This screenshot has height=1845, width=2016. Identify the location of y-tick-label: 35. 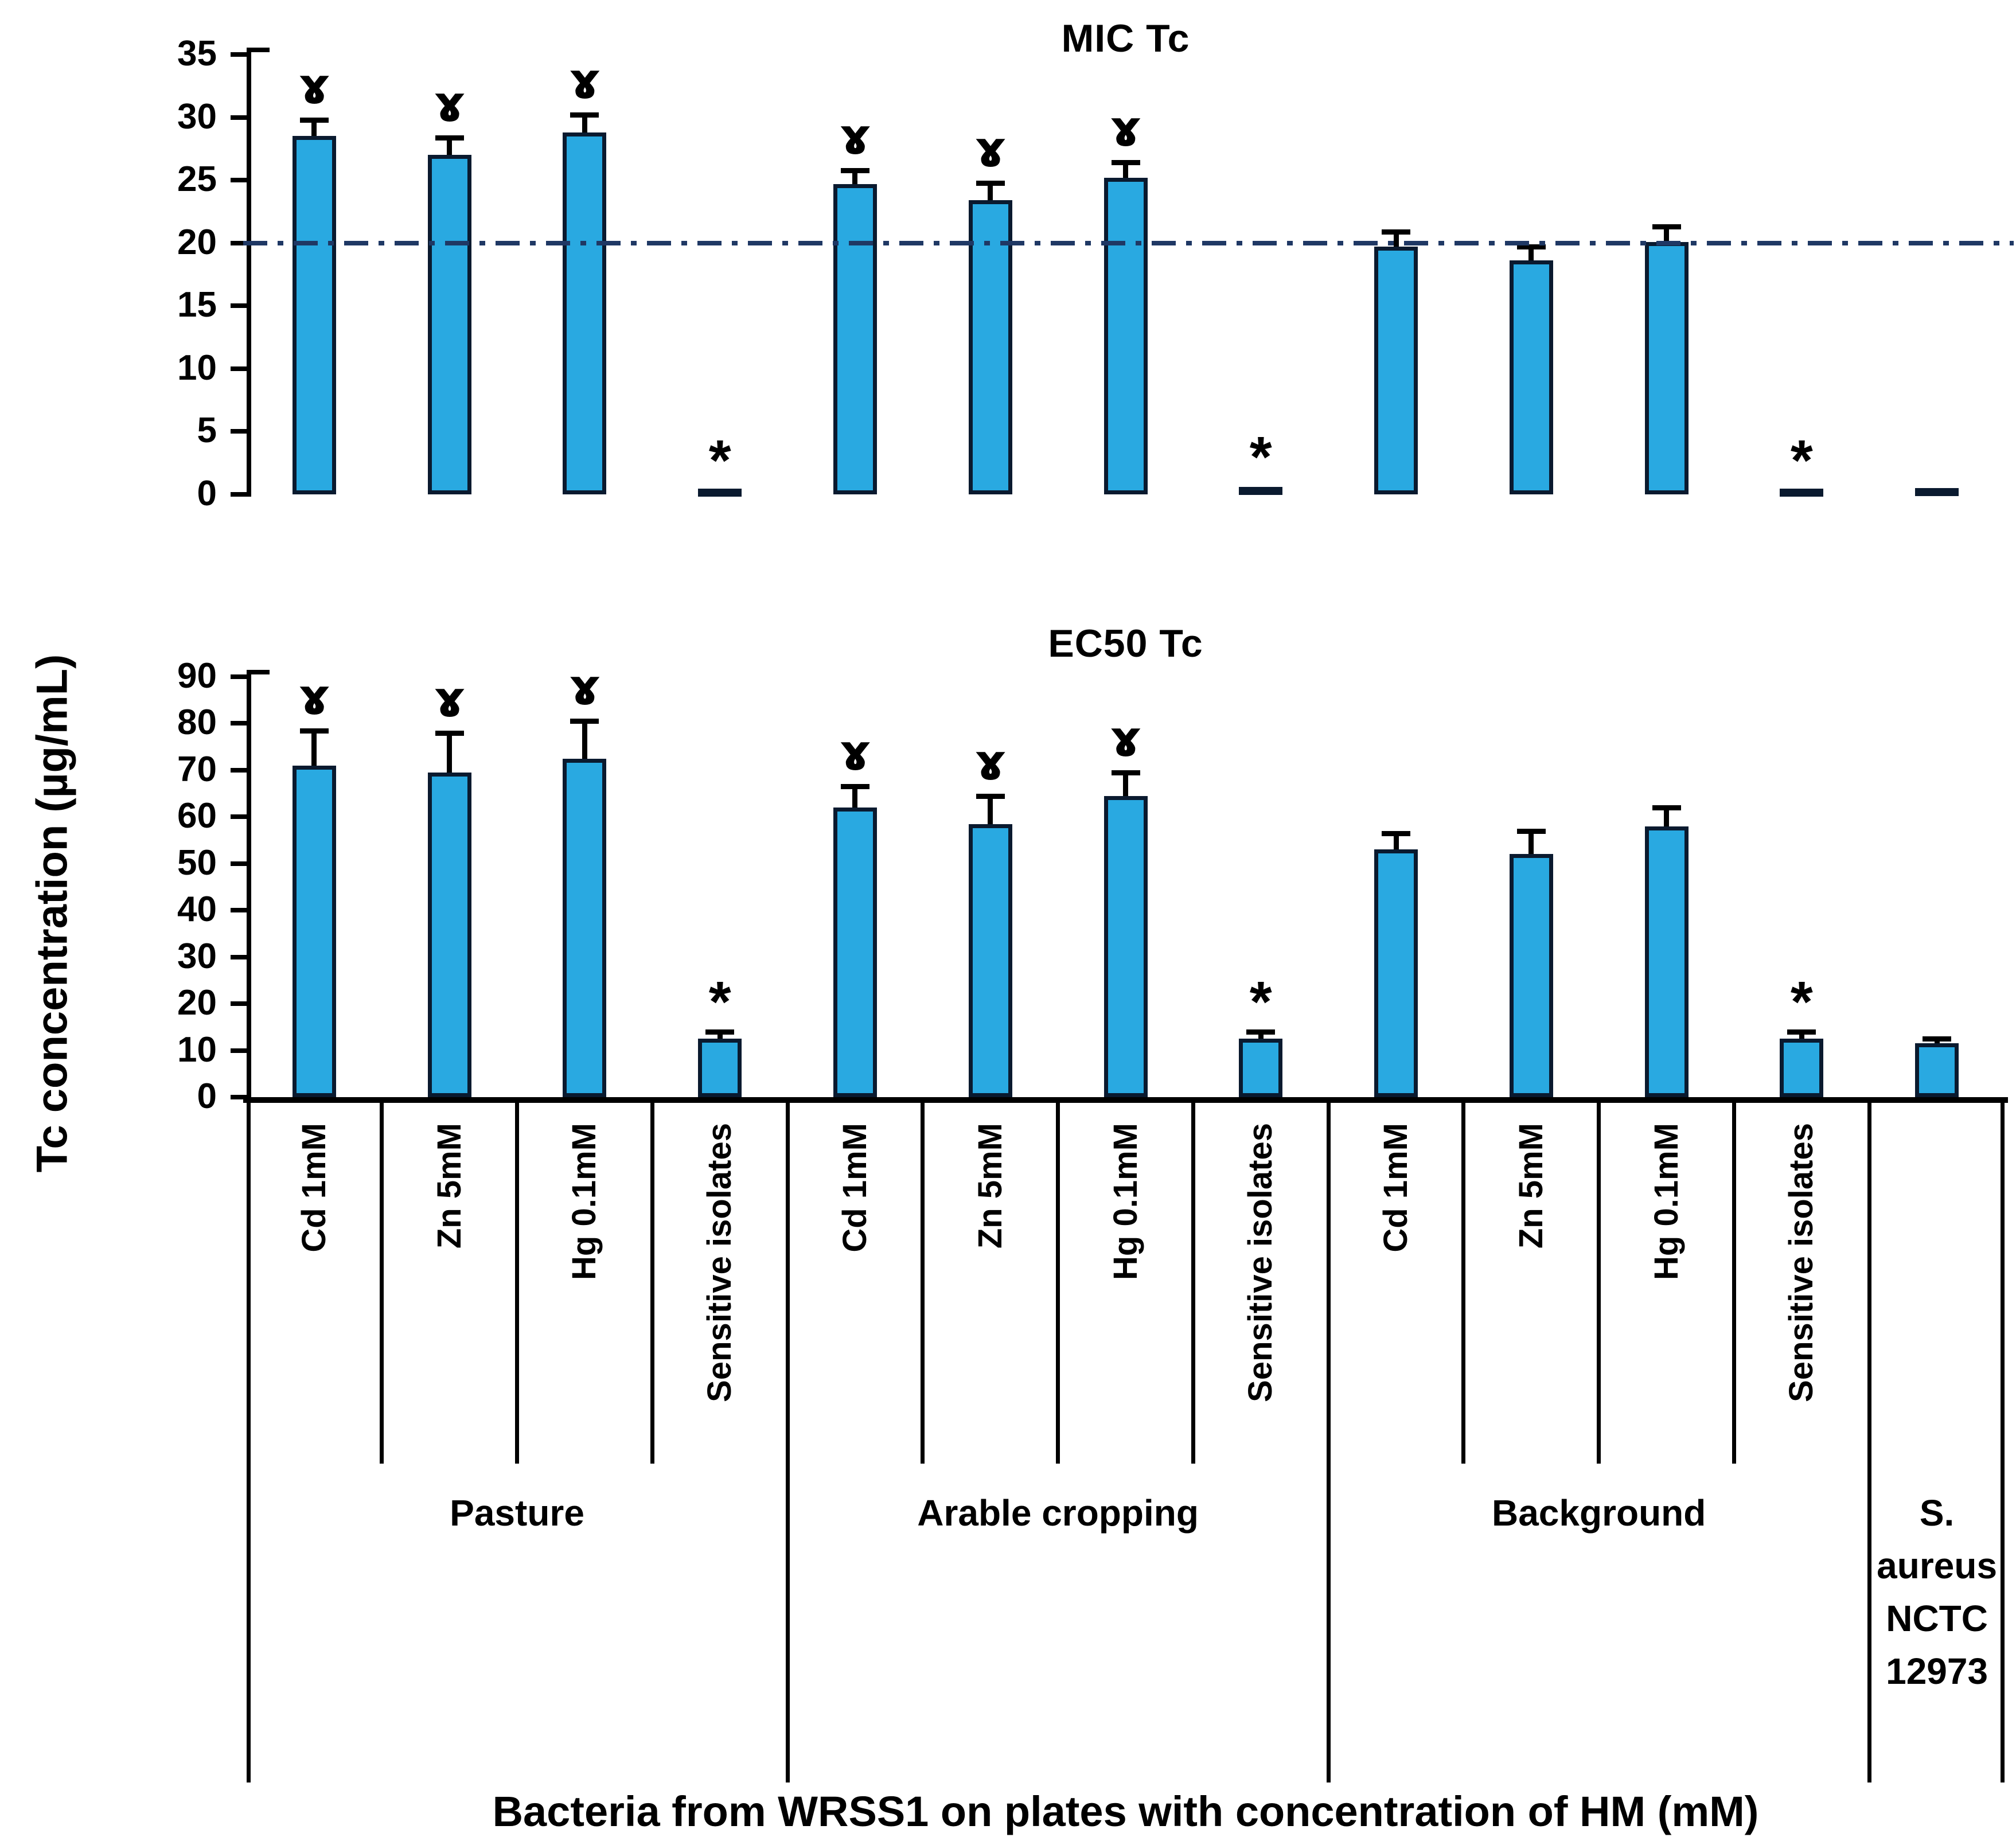
(197, 53).